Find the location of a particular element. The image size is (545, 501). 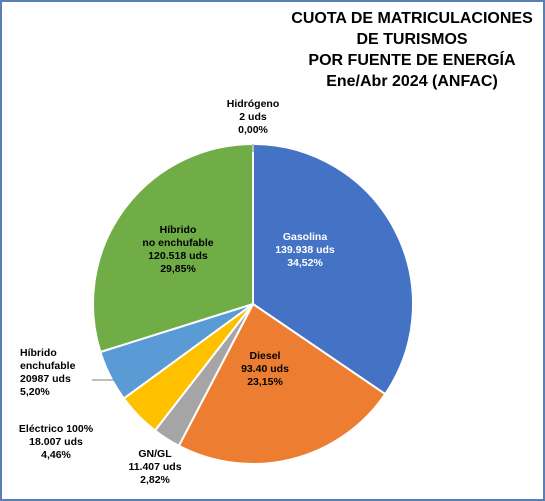

data-label-line: 2,82% is located at coordinates (155, 480).